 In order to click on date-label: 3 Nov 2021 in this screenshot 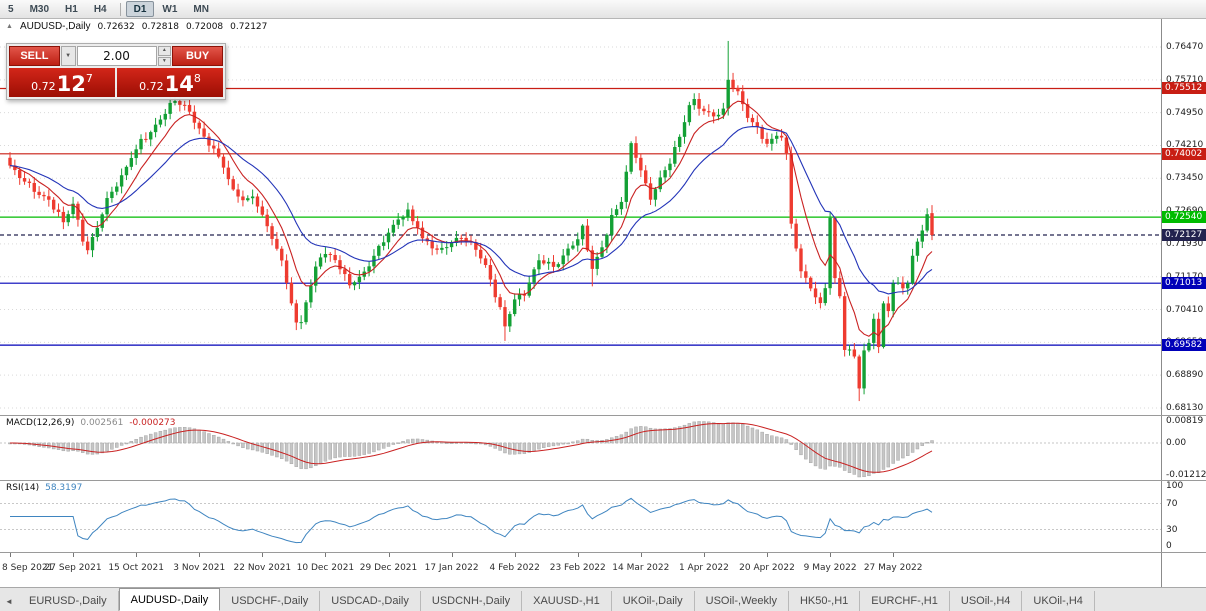, I will do `click(199, 568)`.